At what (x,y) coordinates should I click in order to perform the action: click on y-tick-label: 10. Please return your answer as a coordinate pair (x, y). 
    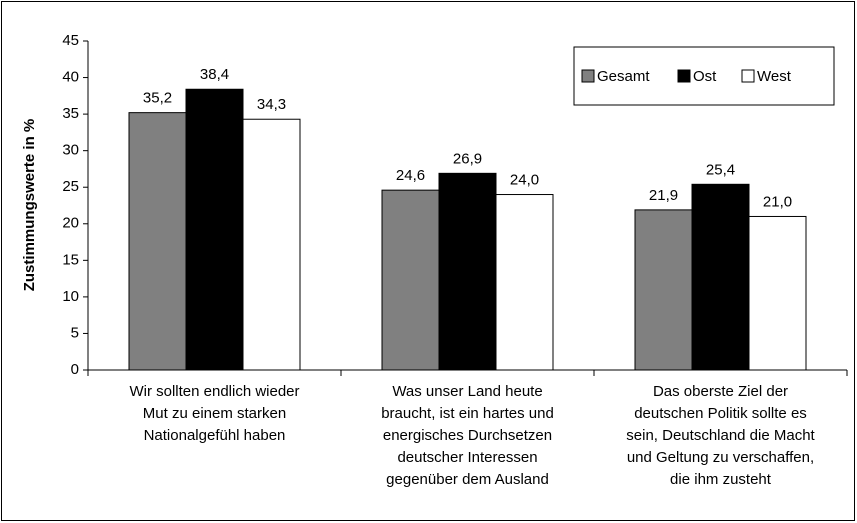
    Looking at the image, I should click on (70, 296).